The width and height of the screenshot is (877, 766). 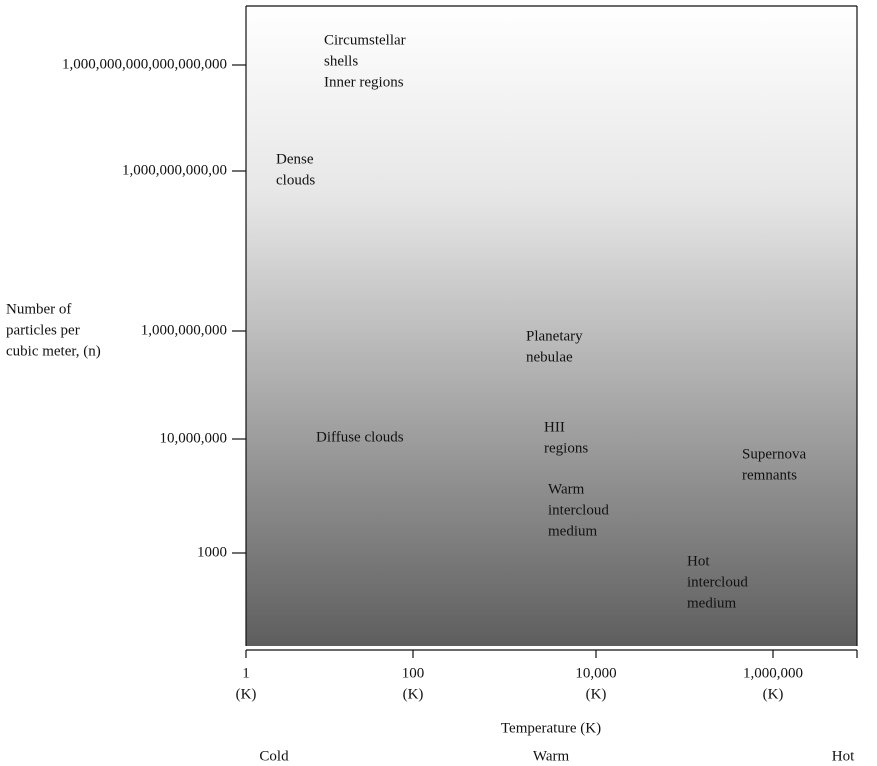 What do you see at coordinates (698, 561) in the screenshot?
I see `region-label: Hot` at bounding box center [698, 561].